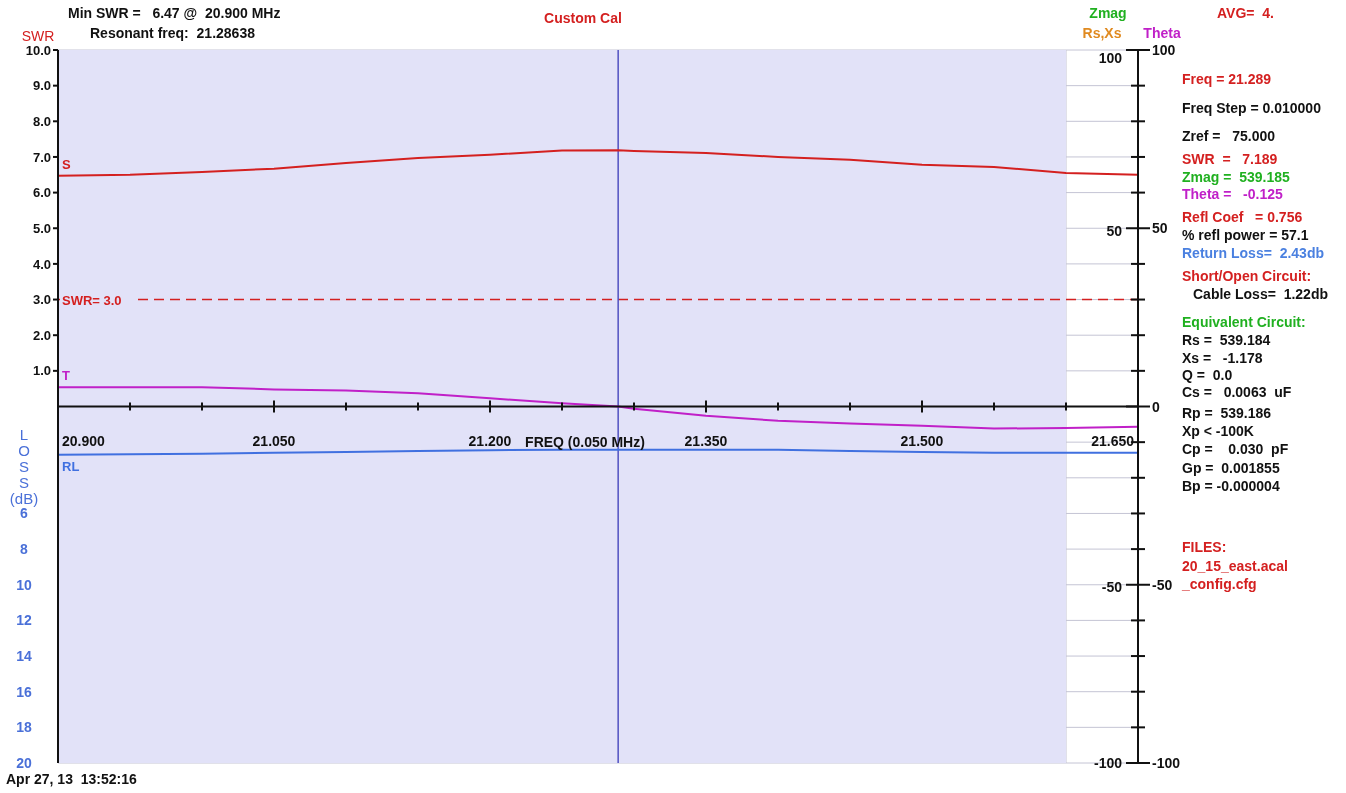  Describe the element at coordinates (922, 440) in the screenshot. I see `x-tick-label: 21.500` at that location.